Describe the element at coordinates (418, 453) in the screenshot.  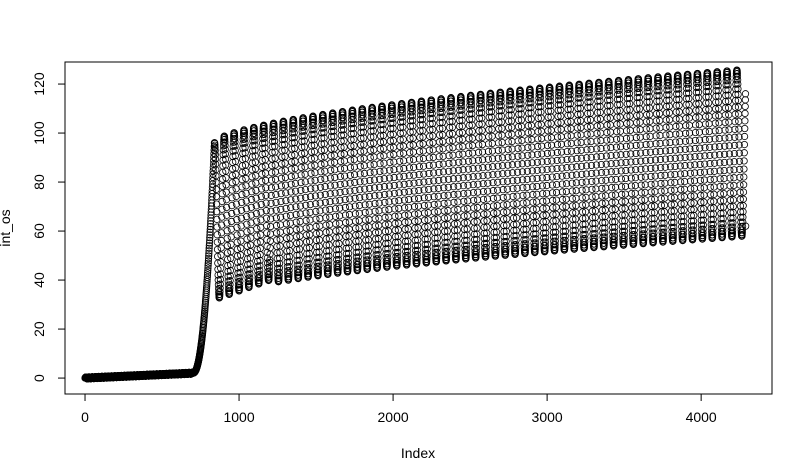
I see `x-axis-title: Index` at that location.